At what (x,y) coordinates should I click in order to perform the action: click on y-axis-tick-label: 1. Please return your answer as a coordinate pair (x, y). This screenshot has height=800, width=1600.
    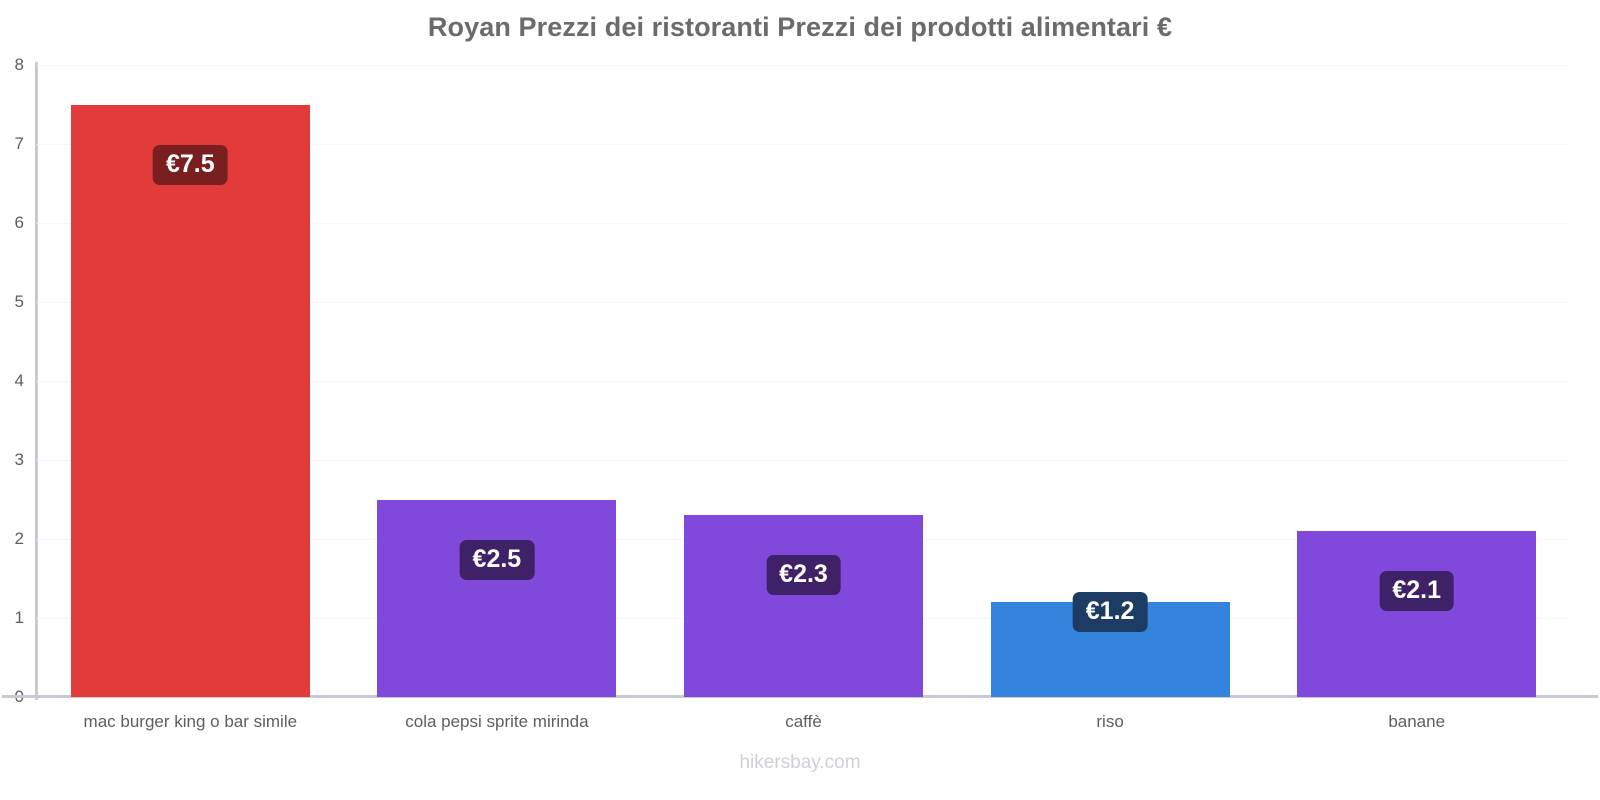
    Looking at the image, I should click on (19, 617).